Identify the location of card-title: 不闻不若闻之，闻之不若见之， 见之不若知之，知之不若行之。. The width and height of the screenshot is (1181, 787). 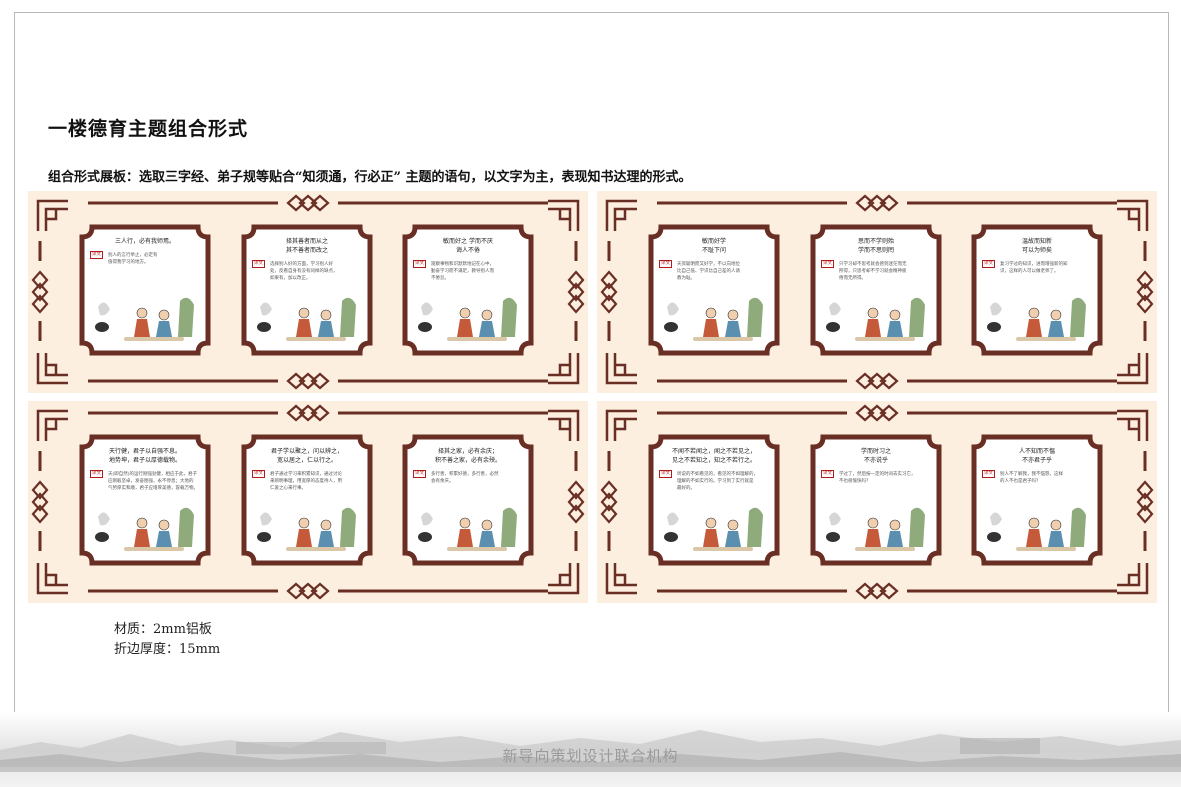
(713, 456).